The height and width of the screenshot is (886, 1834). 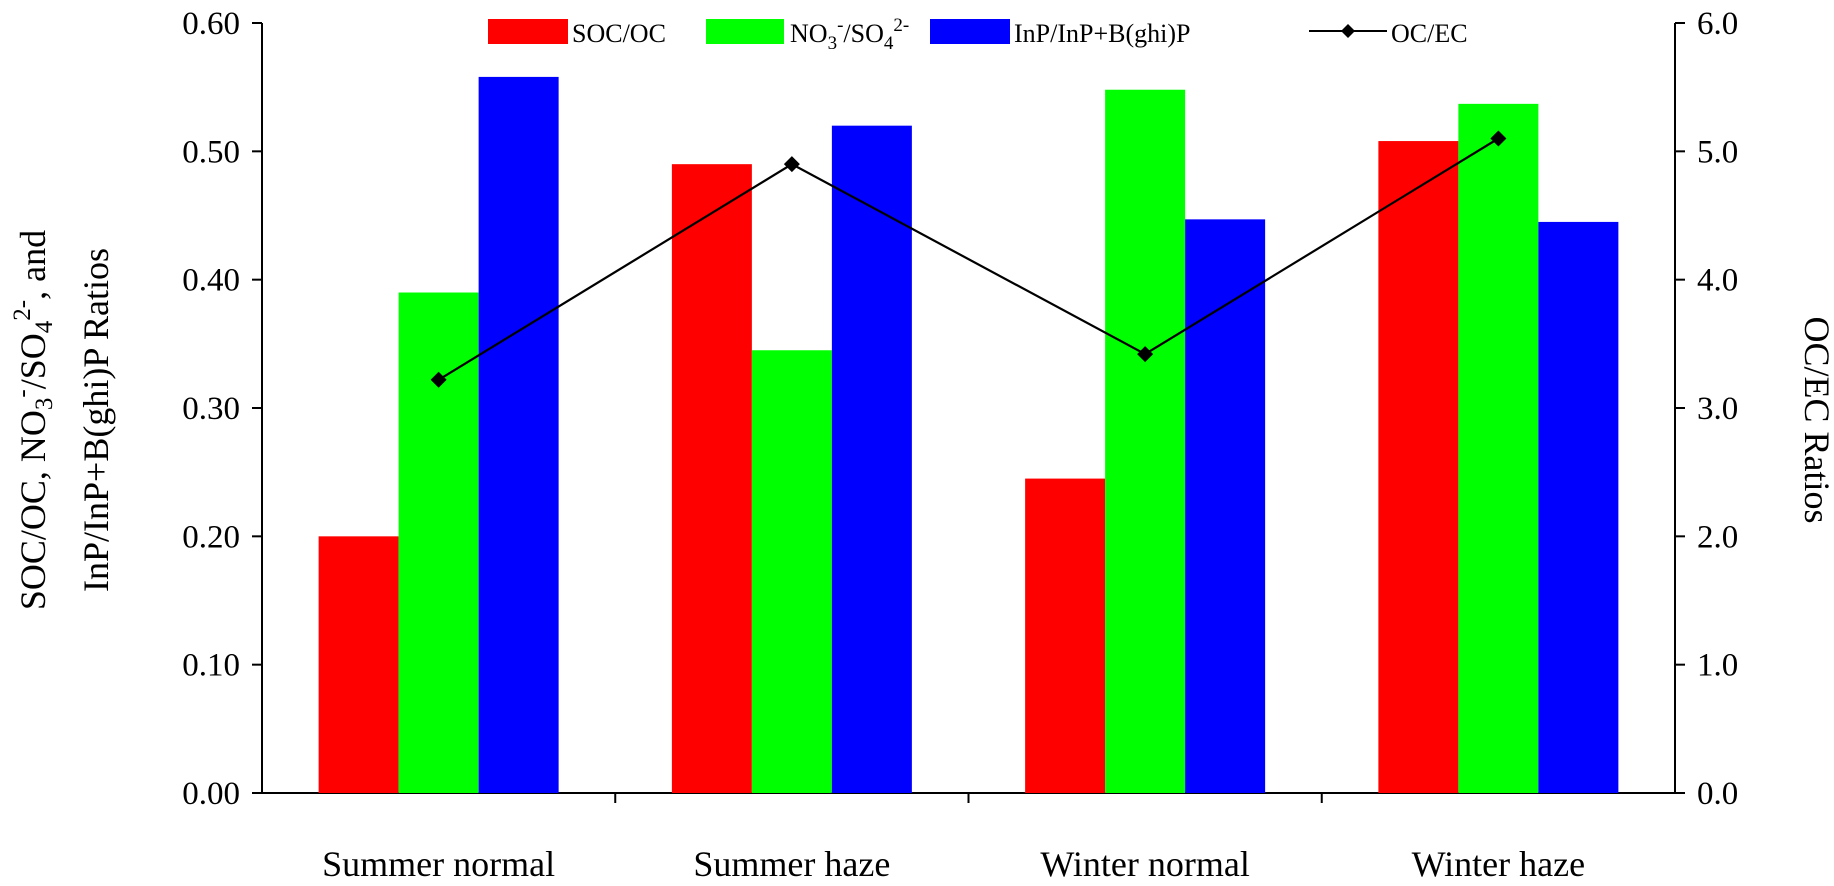 What do you see at coordinates (211, 409) in the screenshot?
I see `left-tick-label: 0.30` at bounding box center [211, 409].